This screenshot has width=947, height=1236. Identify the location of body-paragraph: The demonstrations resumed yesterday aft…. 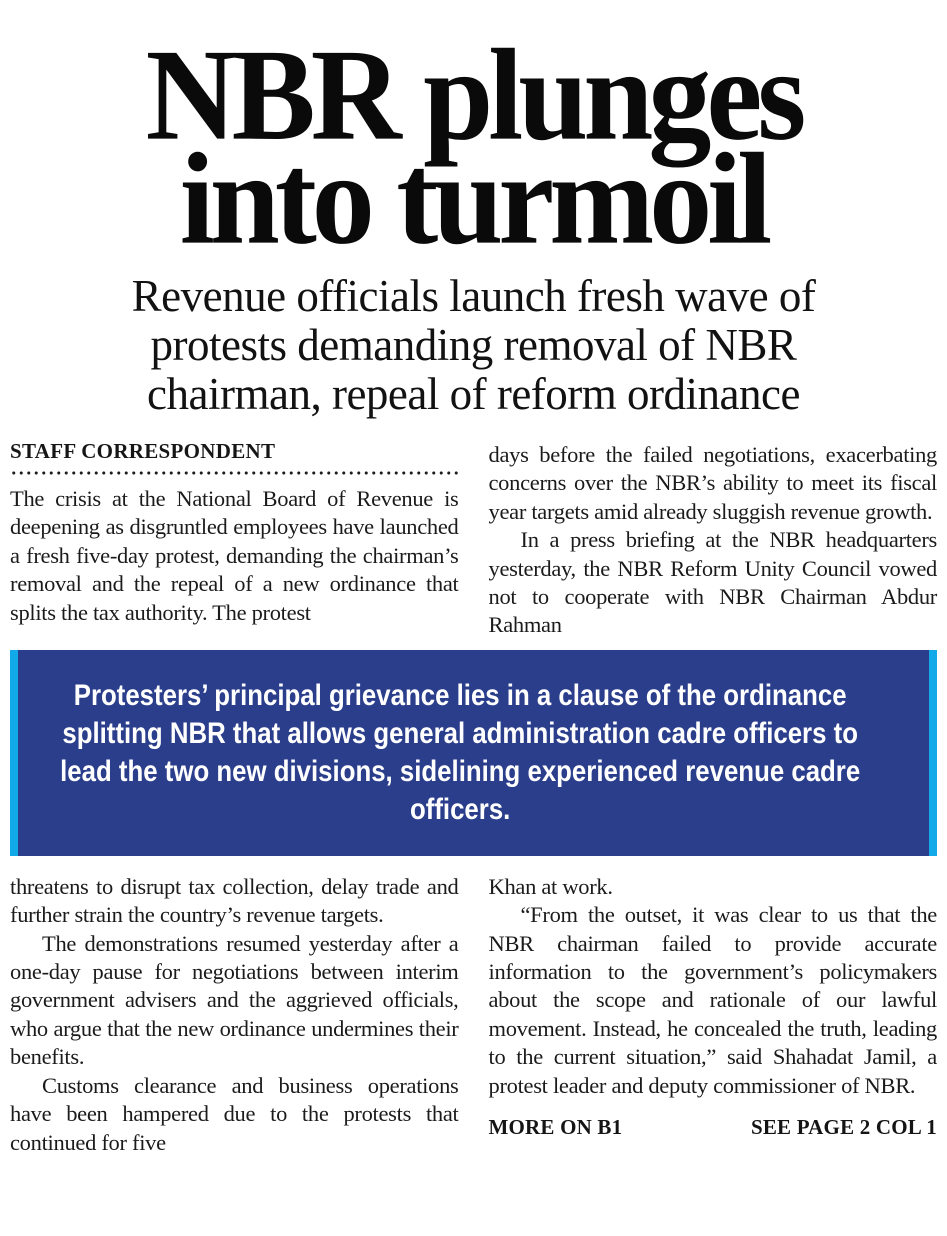
(234, 1000).